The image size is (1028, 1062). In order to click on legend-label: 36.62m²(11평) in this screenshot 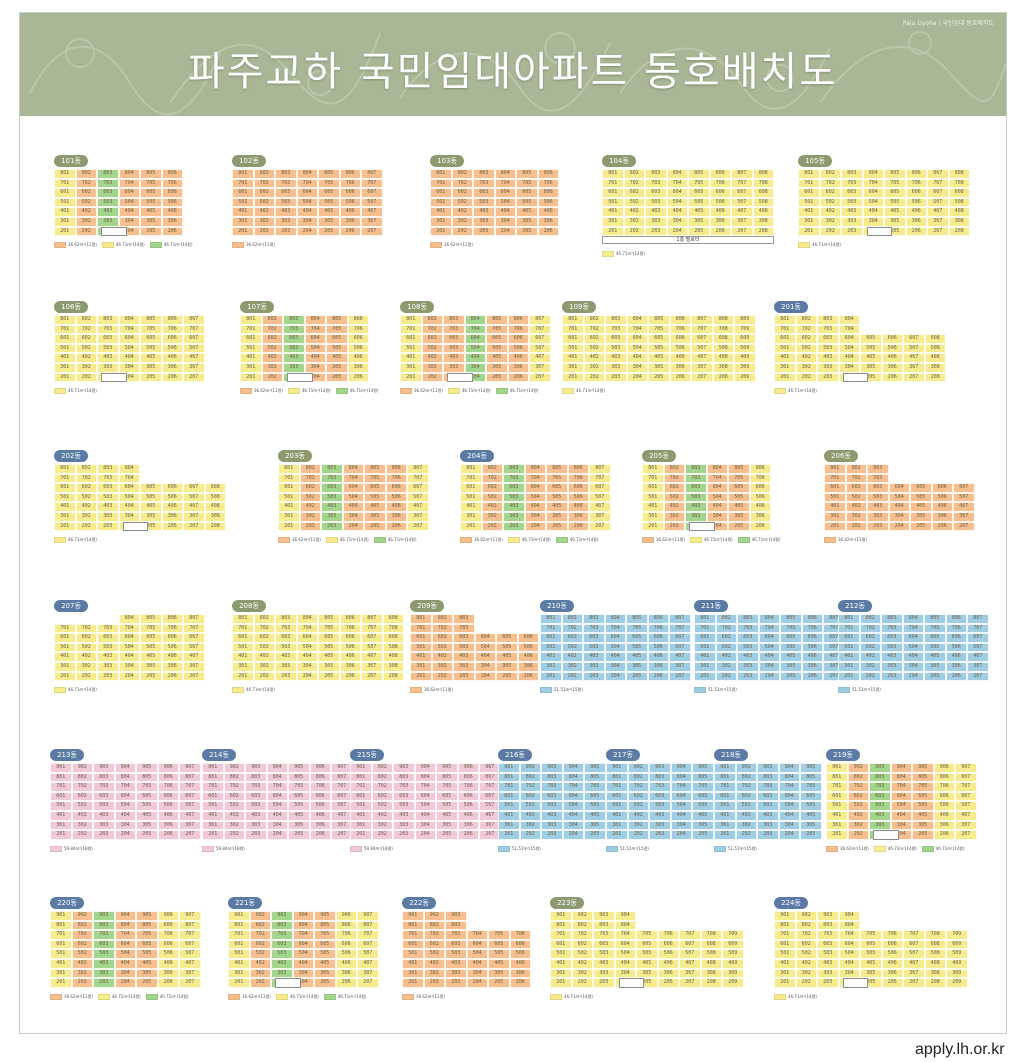, I will do `click(256, 996)`.